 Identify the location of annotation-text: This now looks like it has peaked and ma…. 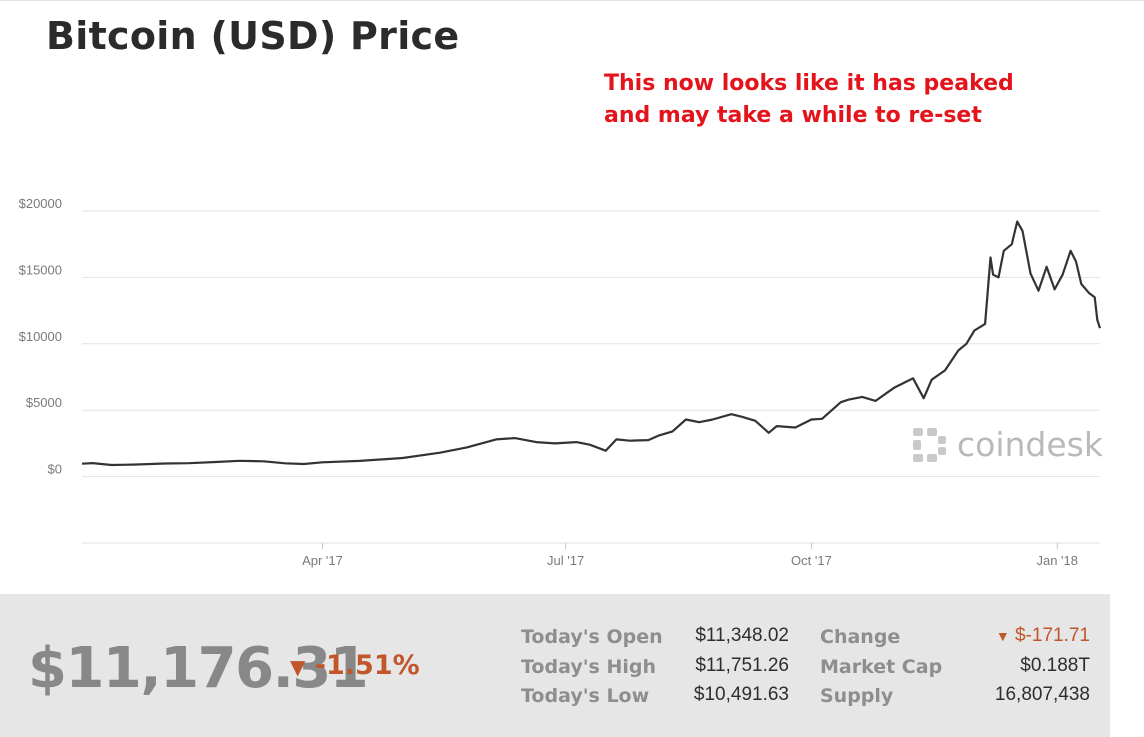
(809, 100).